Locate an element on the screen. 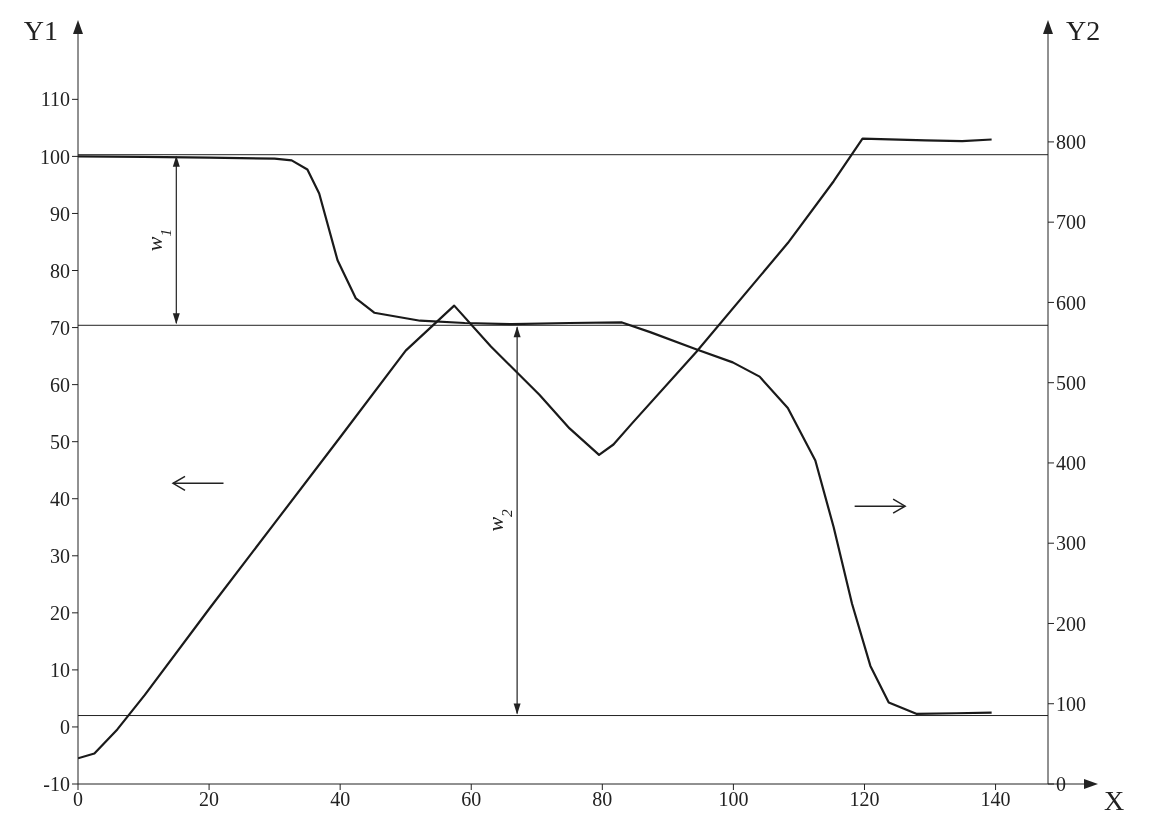  y-tick-label: 60 is located at coordinates (60, 384).